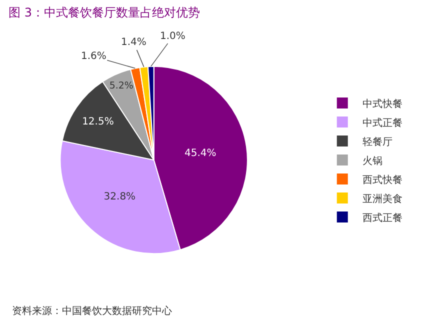 Image resolution: width=431 pixels, height=320 pixels. I want to click on legend-label: 中式快餐, so click(382, 104).